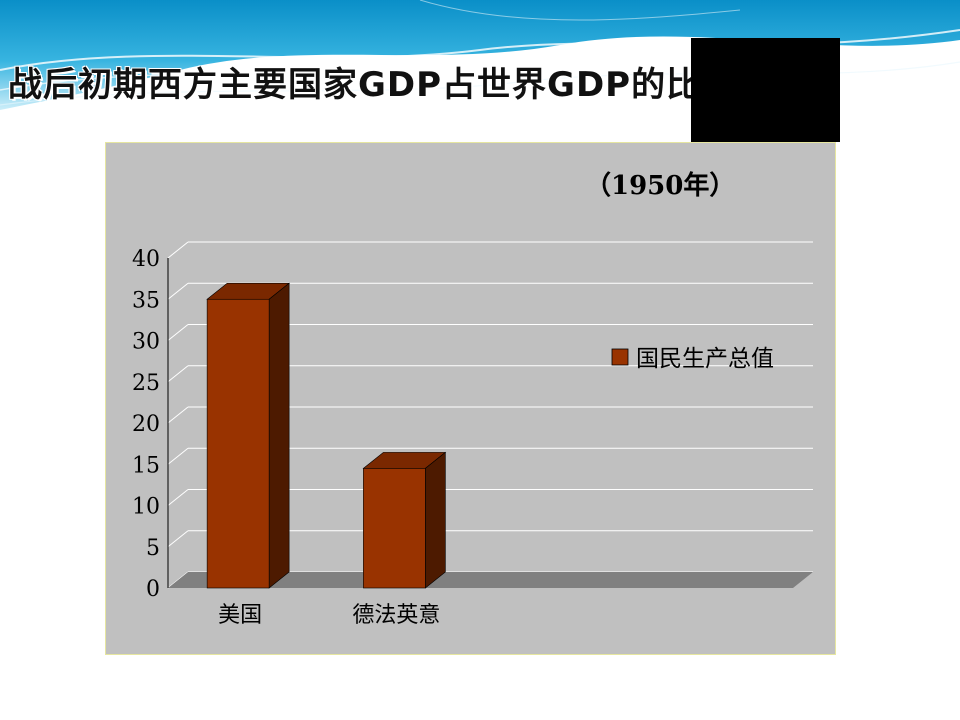 The image size is (960, 720). What do you see at coordinates (146, 465) in the screenshot?
I see `y-tick-label: 15` at bounding box center [146, 465].